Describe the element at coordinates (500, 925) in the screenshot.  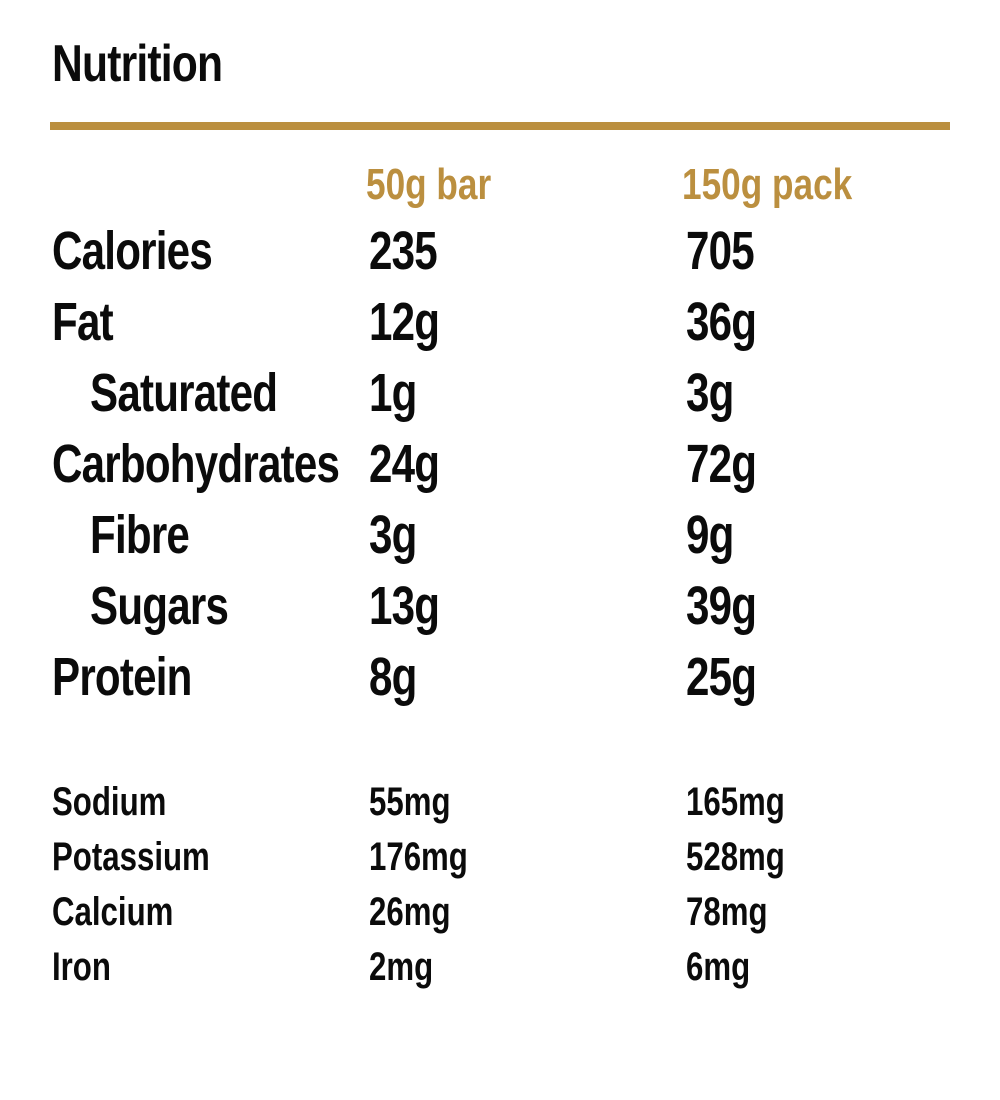
I see `table-row: Calcium 26mg 78mg` at that location.